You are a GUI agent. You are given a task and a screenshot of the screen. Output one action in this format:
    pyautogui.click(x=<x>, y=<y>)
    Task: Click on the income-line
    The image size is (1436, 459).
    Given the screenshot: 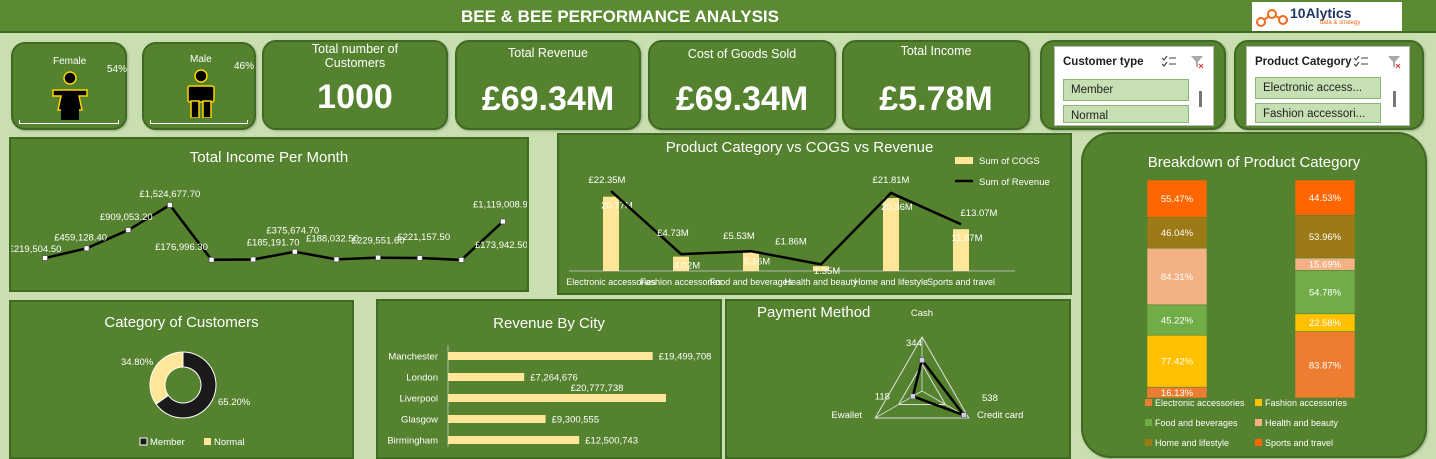 What is the action you would take?
    pyautogui.click(x=274, y=232)
    